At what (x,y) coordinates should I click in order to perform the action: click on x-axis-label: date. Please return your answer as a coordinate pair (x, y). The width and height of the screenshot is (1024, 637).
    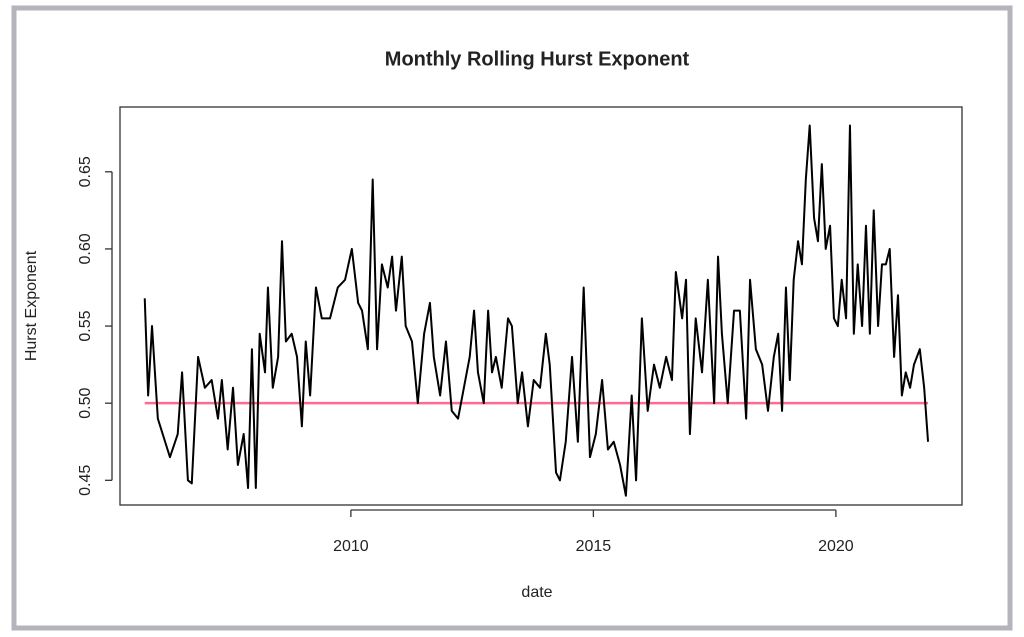
    Looking at the image, I should click on (536, 592).